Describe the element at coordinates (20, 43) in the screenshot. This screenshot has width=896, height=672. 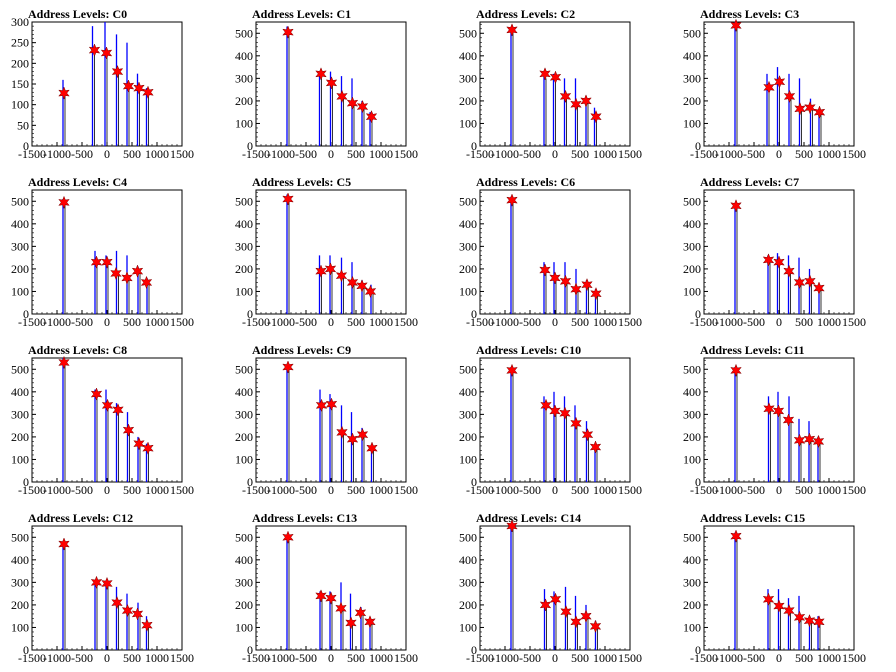
I see `y-tick-label: 250` at that location.